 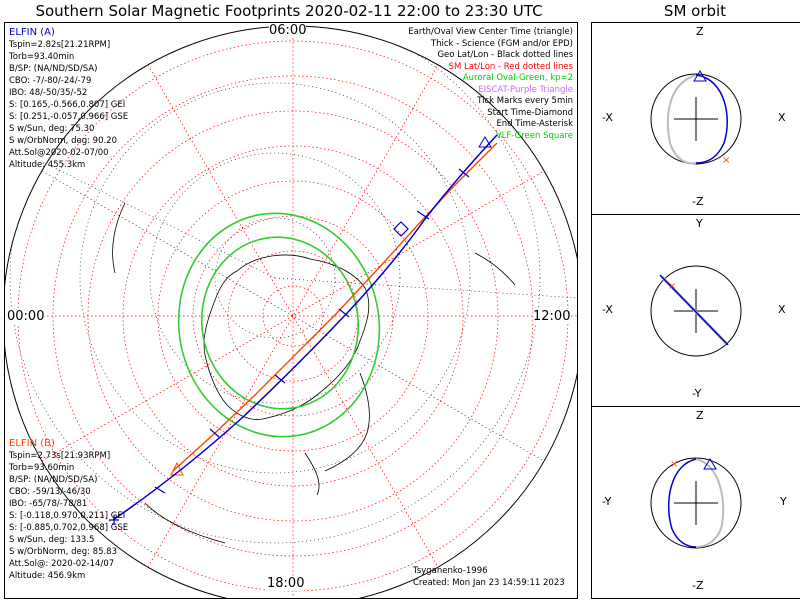 What do you see at coordinates (501, 43) in the screenshot?
I see `legend-item: Thick - Science (FGM and/or EPD)` at bounding box center [501, 43].